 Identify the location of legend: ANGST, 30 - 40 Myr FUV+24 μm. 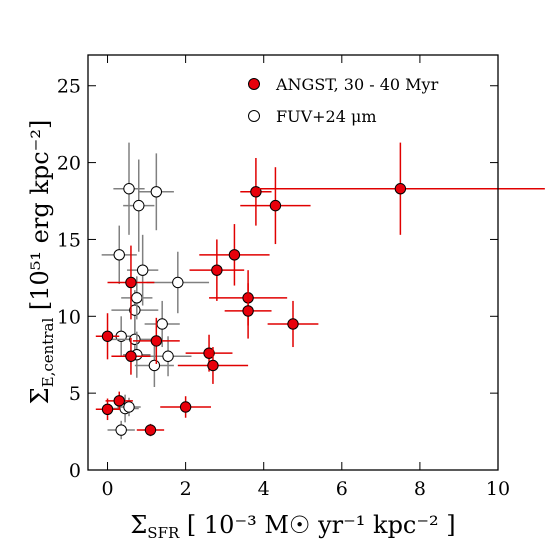
(343, 100).